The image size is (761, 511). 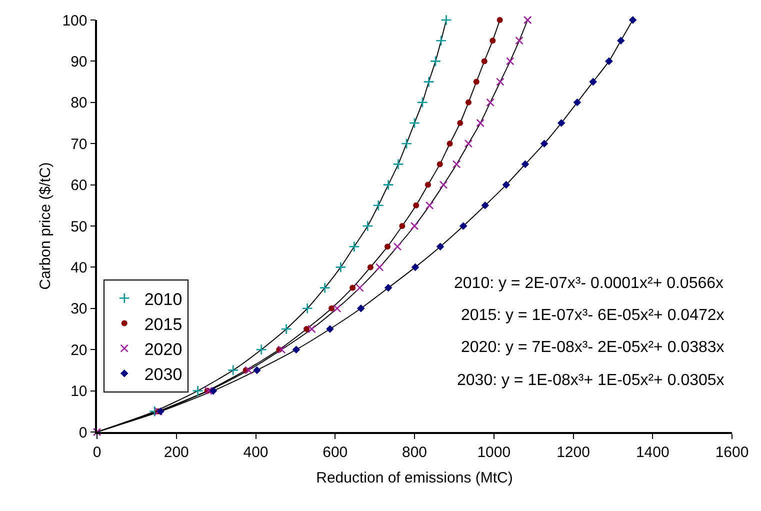 What do you see at coordinates (75, 21) in the screenshot?
I see `y-tick-label: 100` at bounding box center [75, 21].